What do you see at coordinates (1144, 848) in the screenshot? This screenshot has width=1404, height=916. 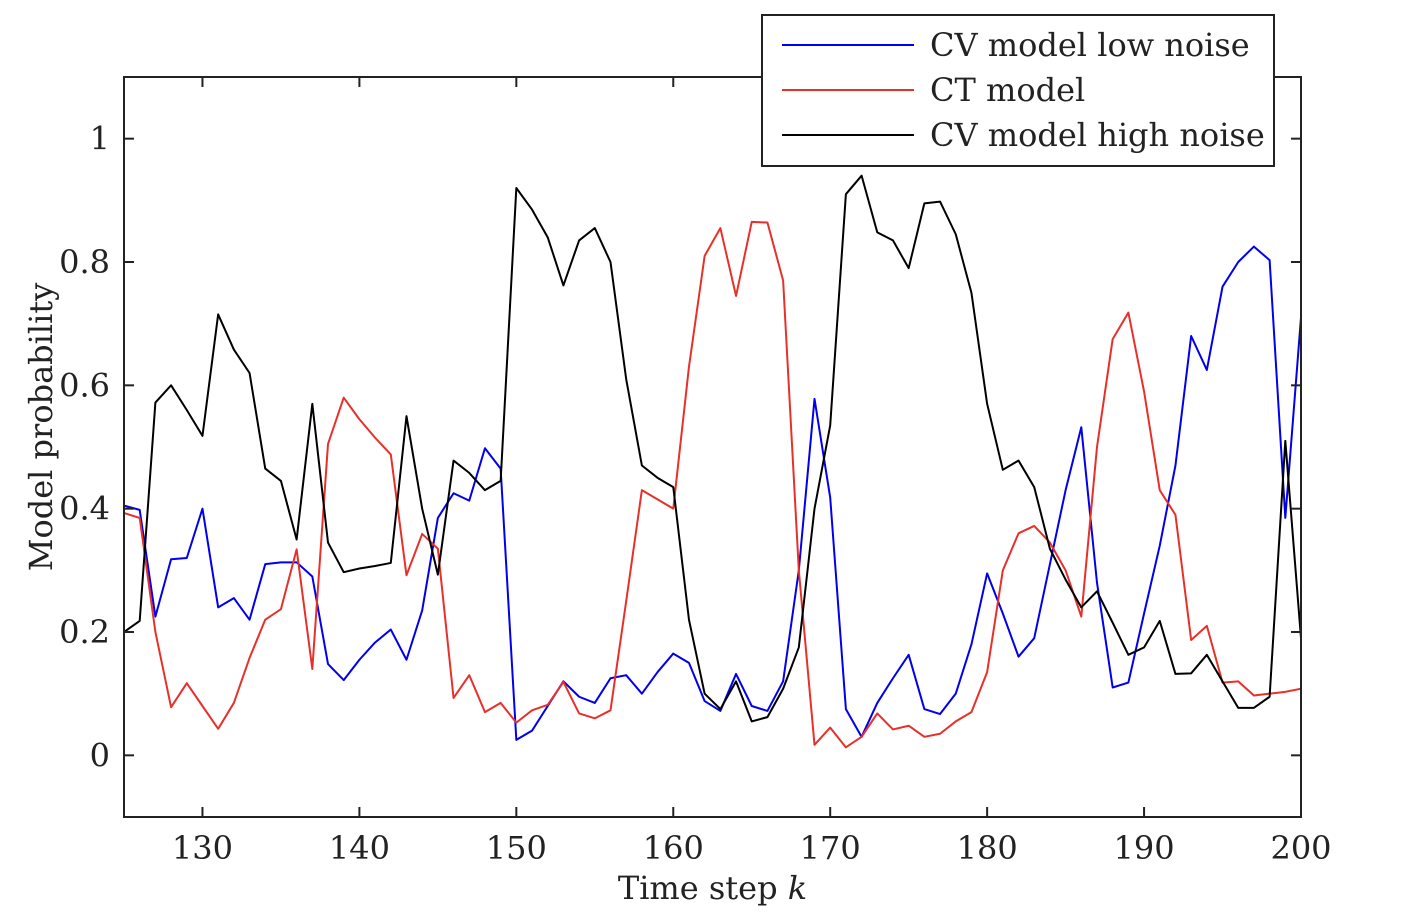 I see `x-tick-label: 190` at bounding box center [1144, 848].